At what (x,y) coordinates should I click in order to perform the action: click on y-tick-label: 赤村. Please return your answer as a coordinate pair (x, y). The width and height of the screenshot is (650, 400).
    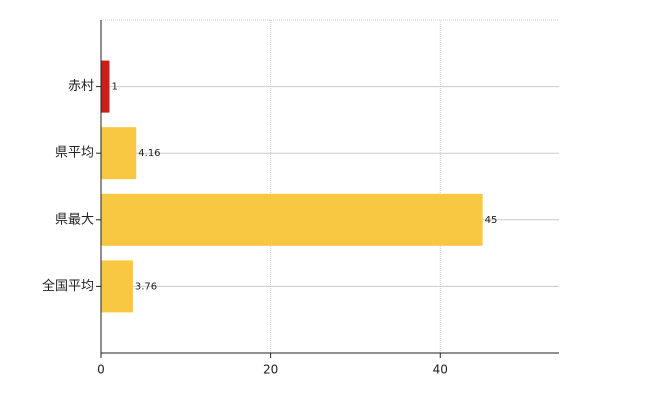
    Looking at the image, I should click on (81, 86).